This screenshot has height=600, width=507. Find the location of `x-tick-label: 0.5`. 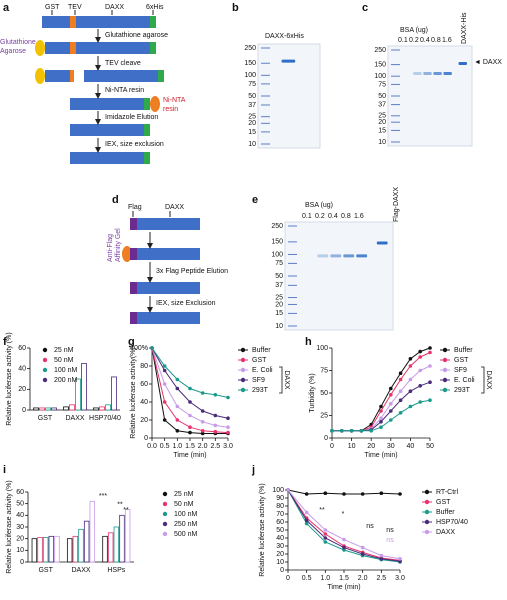

x-tick-label: 0.5 is located at coordinates (165, 446).